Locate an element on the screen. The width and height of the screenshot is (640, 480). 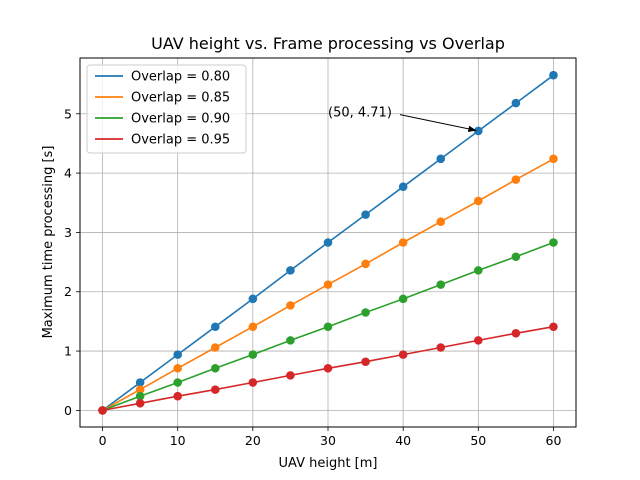
legend-label: Overlap = 0.95 is located at coordinates (180, 140).